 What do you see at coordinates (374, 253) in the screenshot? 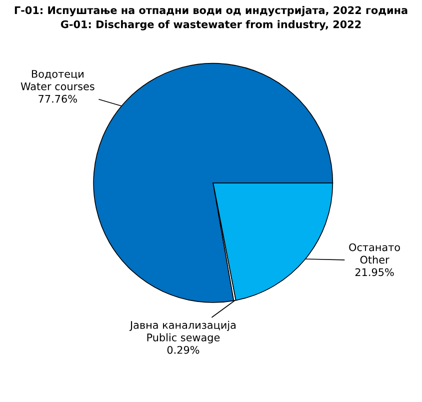
I see `slice-label: Останато Other` at bounding box center [374, 253].